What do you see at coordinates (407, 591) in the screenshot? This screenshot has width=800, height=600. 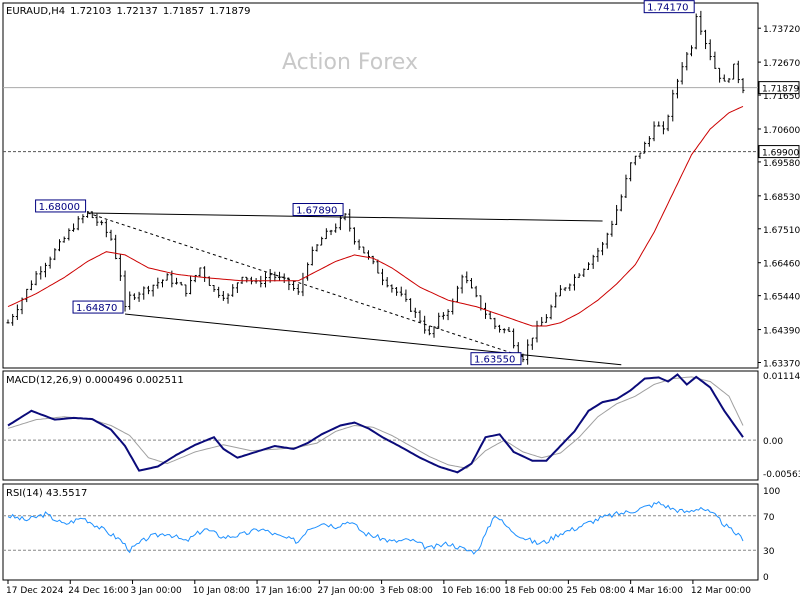 I see `x-tick-label: 3 Feb 08:00` at bounding box center [407, 591].